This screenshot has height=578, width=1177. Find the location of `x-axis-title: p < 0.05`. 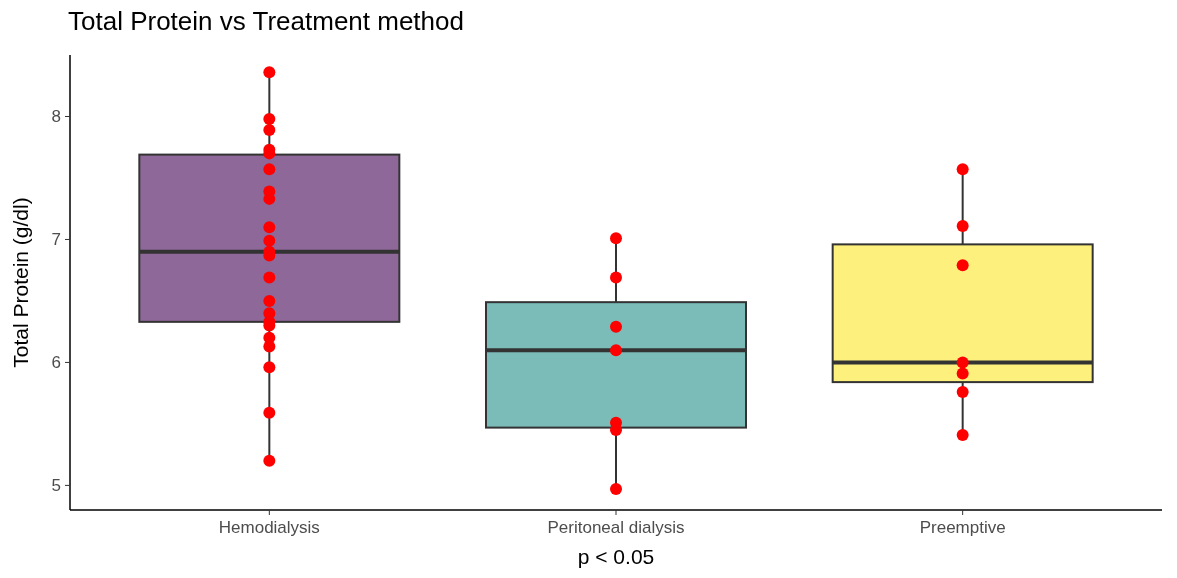

x-axis-title: p < 0.05 is located at coordinates (616, 556).